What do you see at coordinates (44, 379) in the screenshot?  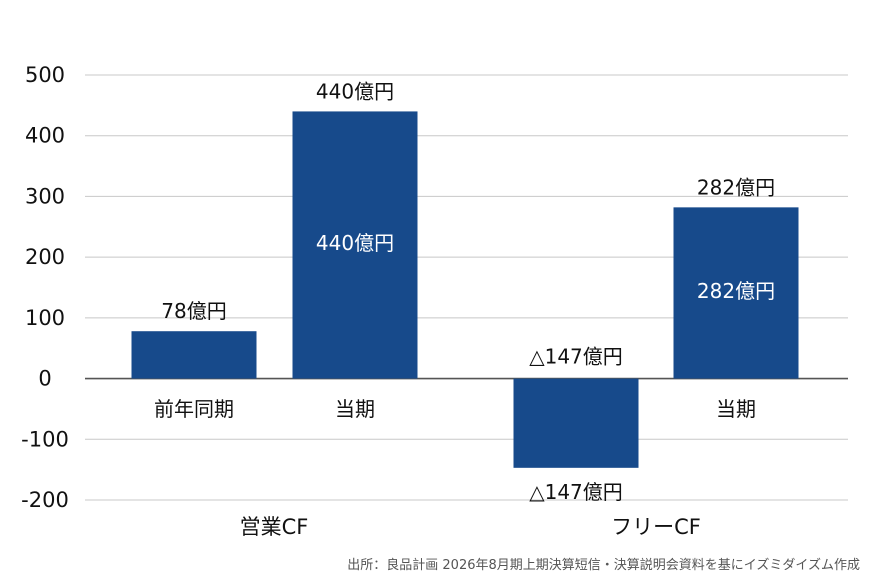 I see `y-tick-label: 0` at bounding box center [44, 379].